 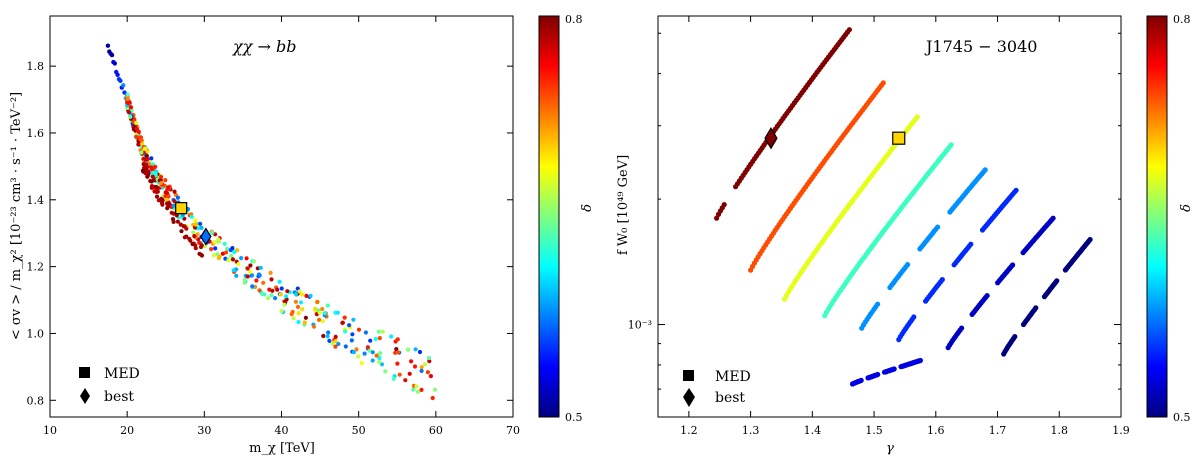 What do you see at coordinates (688, 375) in the screenshot?
I see `legend-square-icon` at bounding box center [688, 375].